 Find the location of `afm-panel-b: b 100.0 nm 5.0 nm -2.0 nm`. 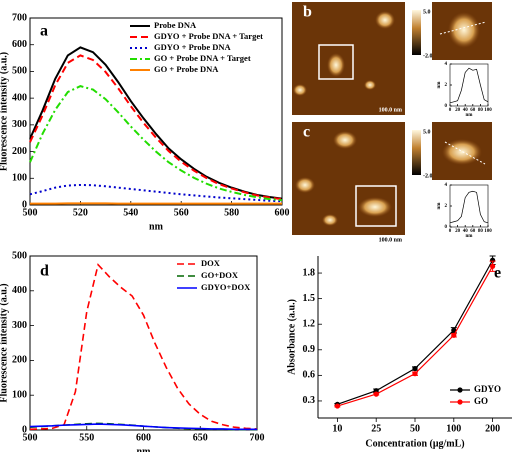

afm-panel-b: b 100.0 nm 5.0 nm -2.0 nm is located at coordinates (392, 58).